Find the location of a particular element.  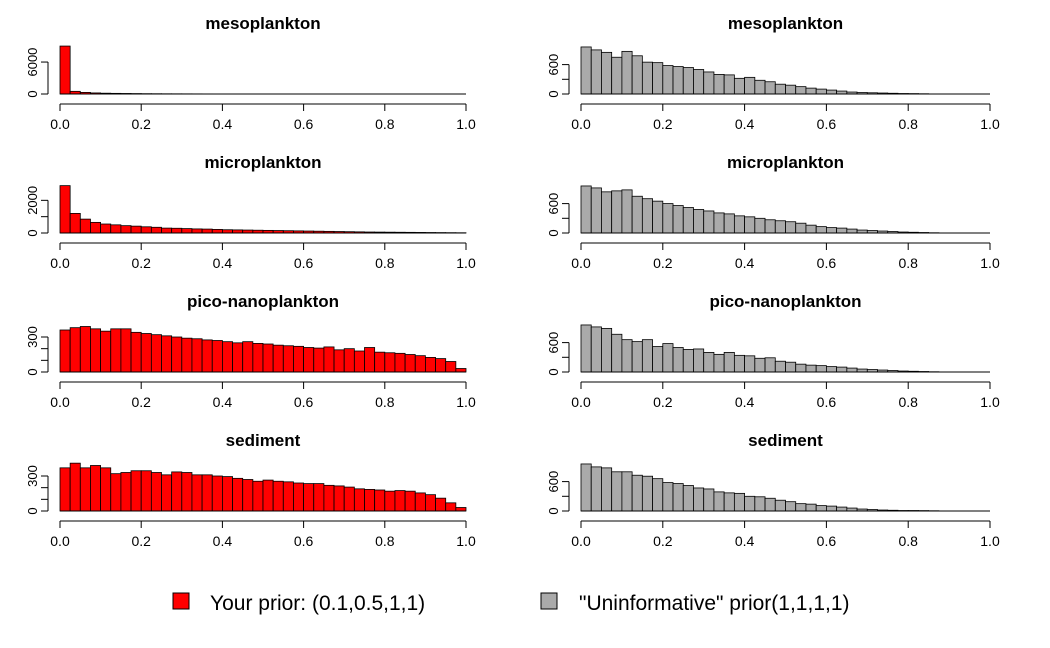

x-tick-label: 0.2 is located at coordinates (141, 402).